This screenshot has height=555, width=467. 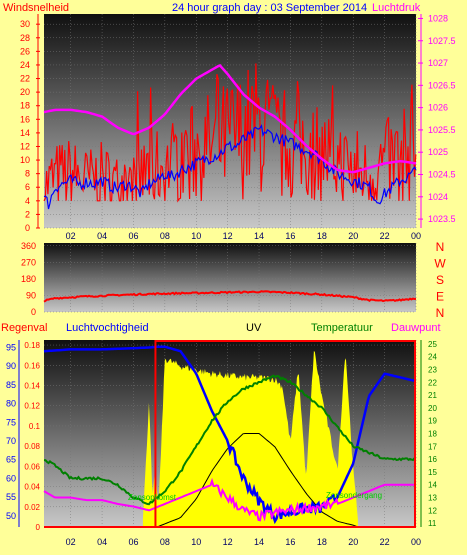 I want to click on wind-y-tick-label: 14, so click(x=25, y=133).